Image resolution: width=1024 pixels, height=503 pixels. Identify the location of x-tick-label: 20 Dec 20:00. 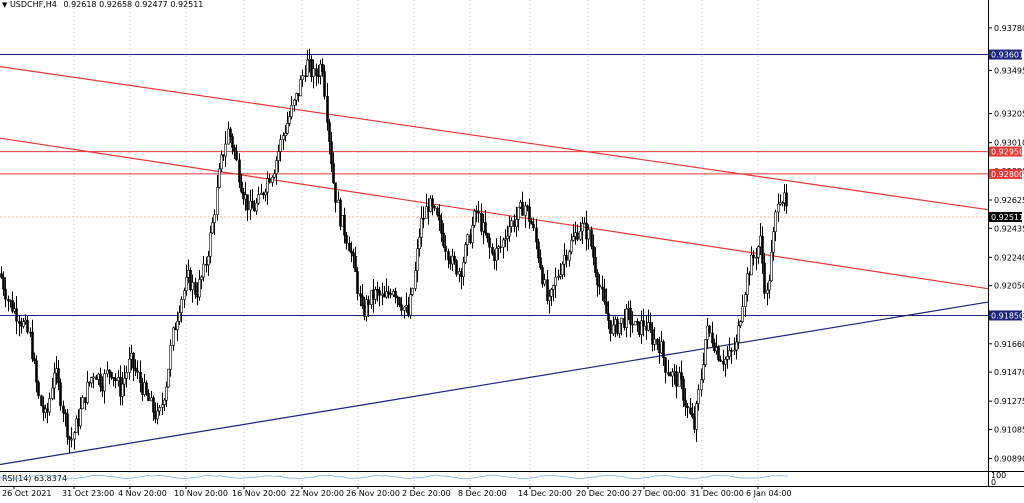
(603, 493).